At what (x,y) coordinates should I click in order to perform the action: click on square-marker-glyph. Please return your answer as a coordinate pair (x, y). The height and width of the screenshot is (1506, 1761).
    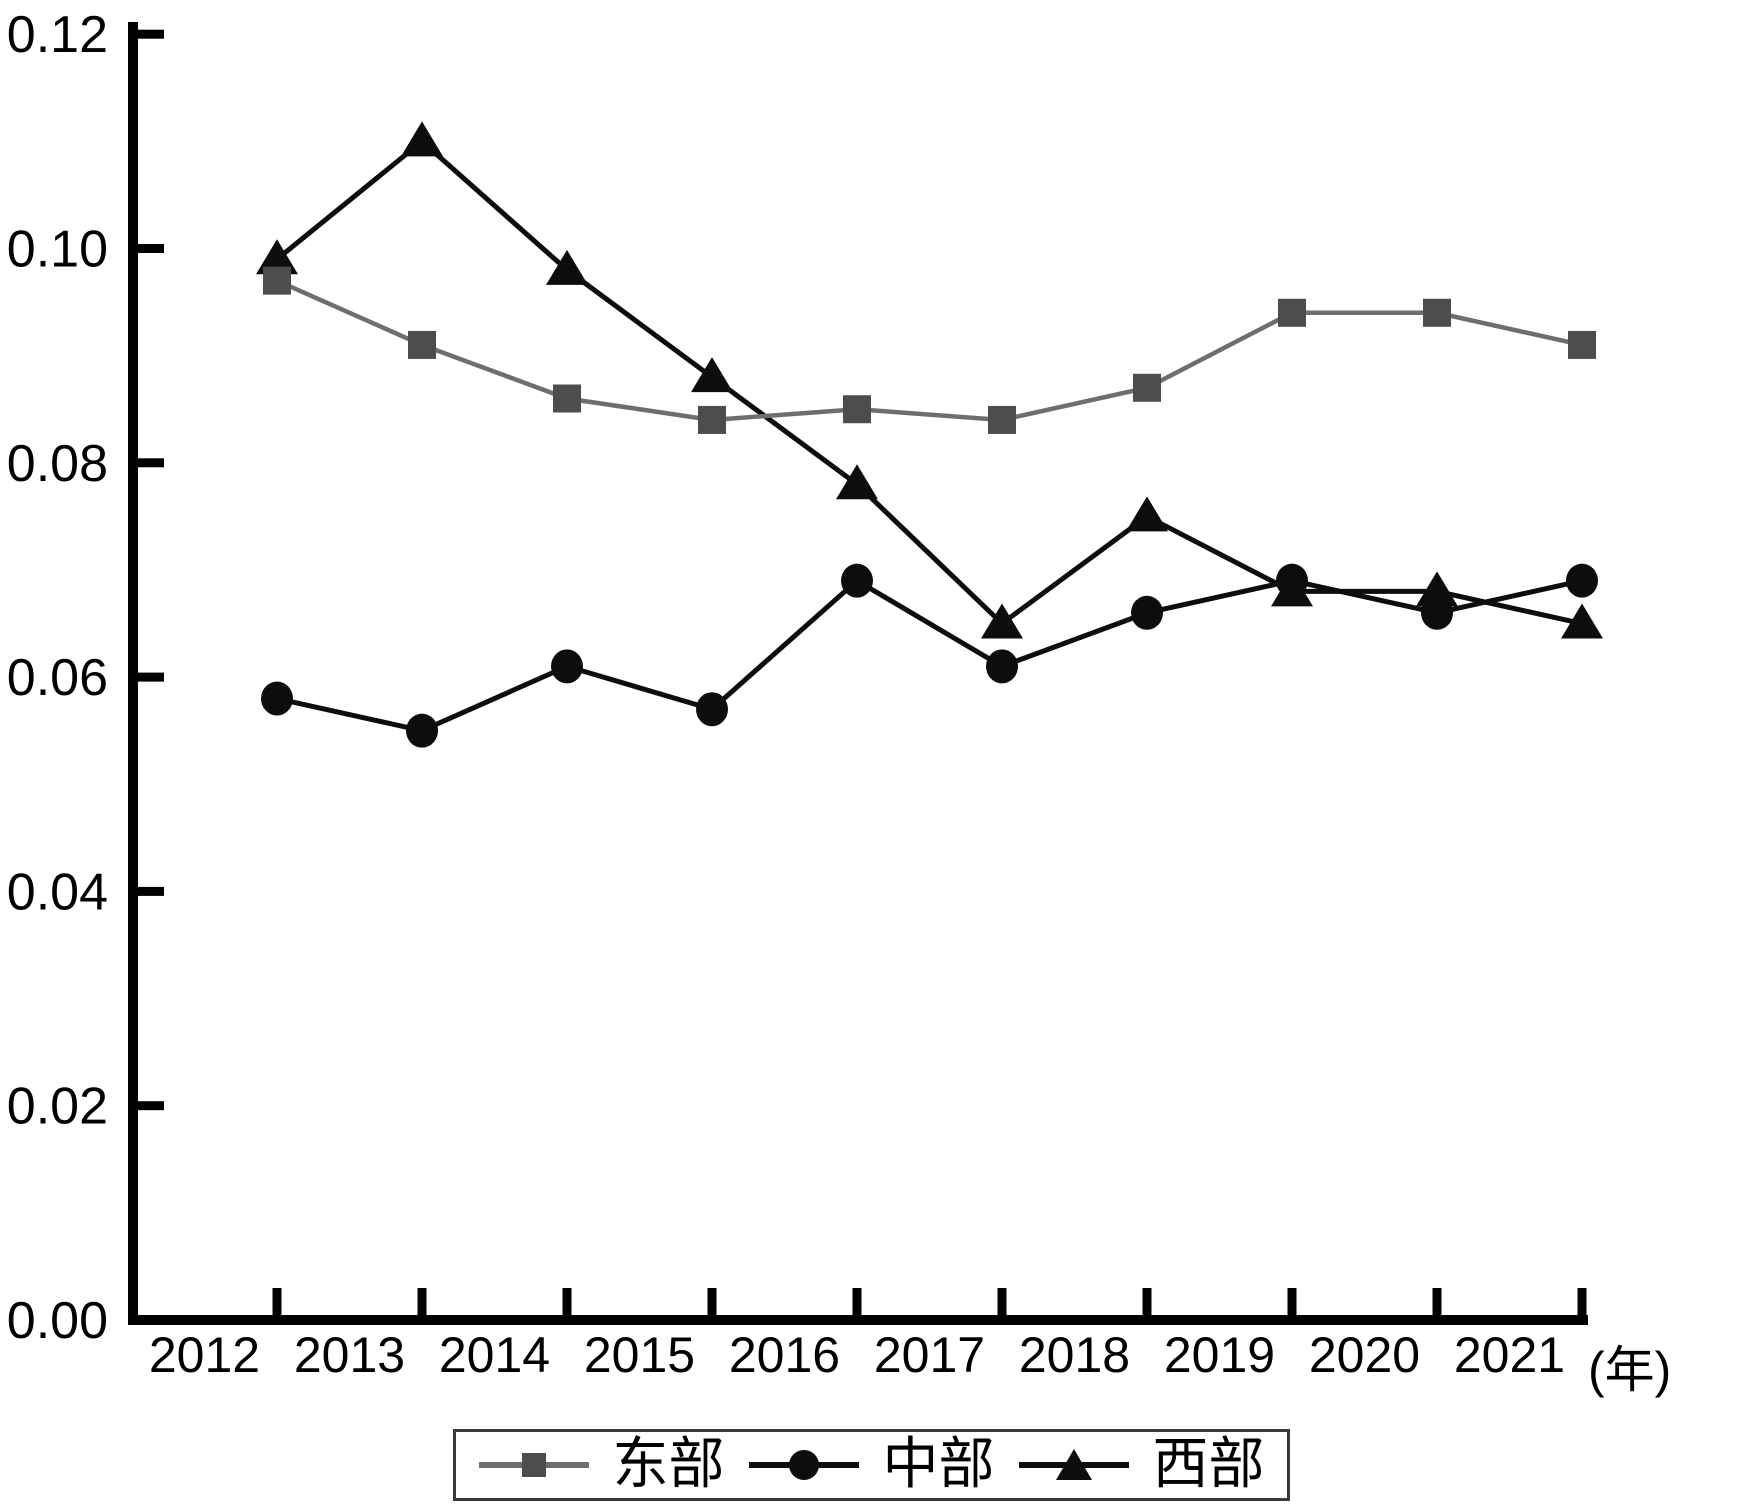
    Looking at the image, I should click on (533, 1465).